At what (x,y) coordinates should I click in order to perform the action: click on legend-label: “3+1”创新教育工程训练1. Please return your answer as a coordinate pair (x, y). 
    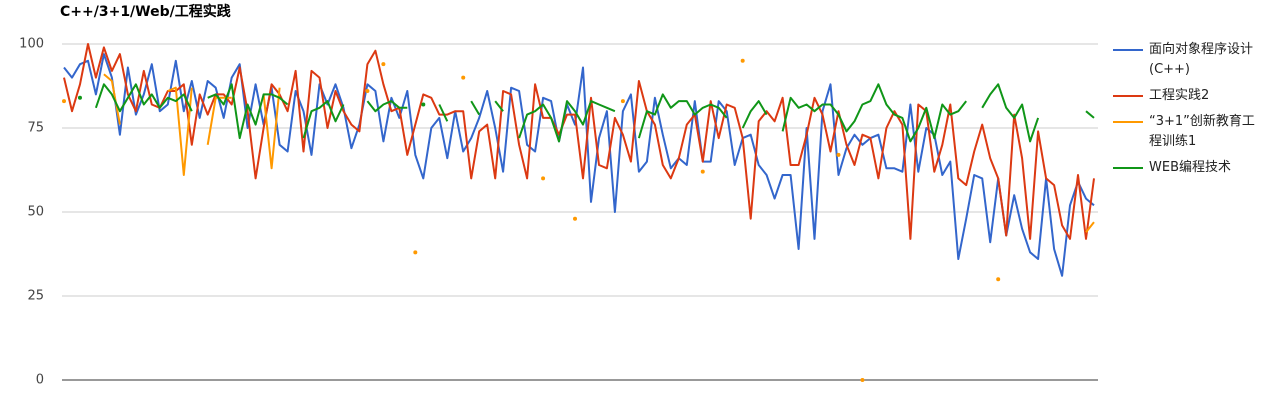
    Looking at the image, I should click on (1202, 131).